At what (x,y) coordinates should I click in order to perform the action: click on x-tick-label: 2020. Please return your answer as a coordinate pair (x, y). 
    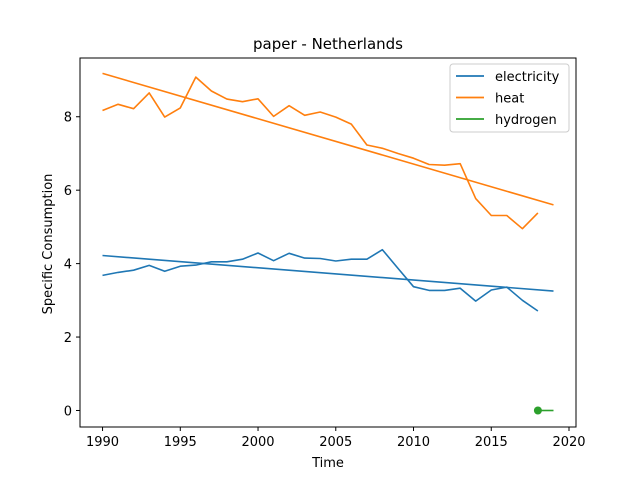
    Looking at the image, I should click on (568, 442).